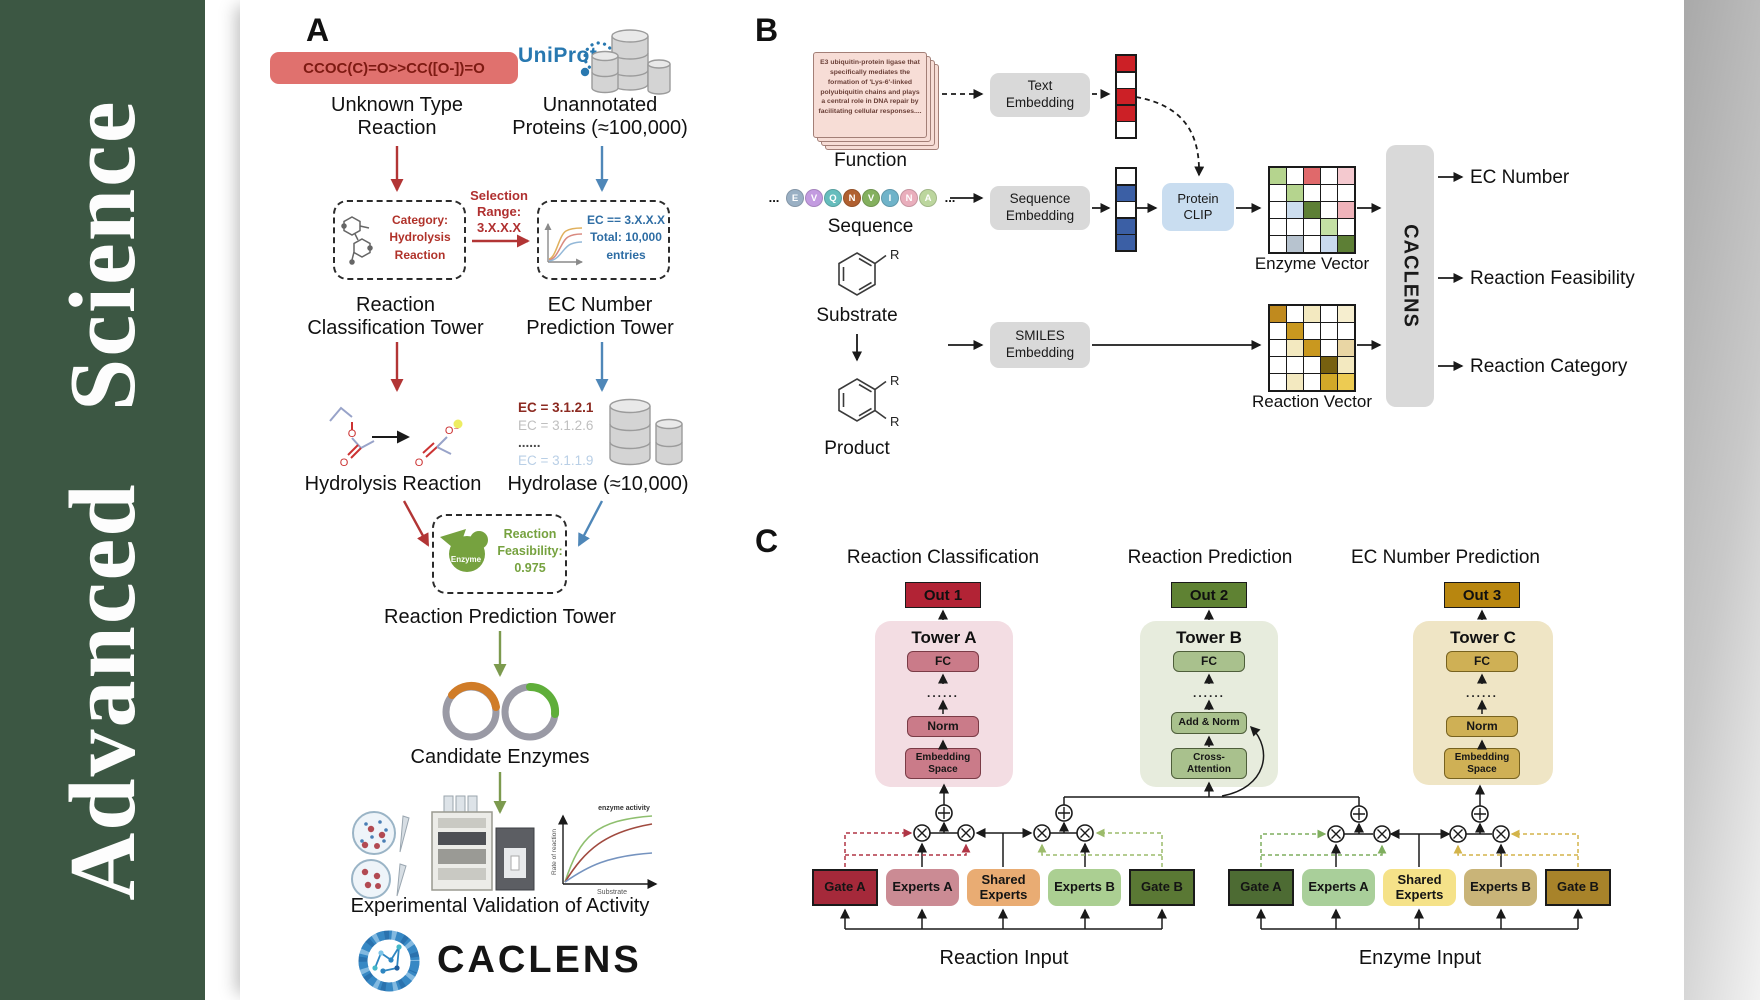 The width and height of the screenshot is (1760, 1000). Describe the element at coordinates (598, 484) in the screenshot. I see `hydrolase-label: Hydrolase (≈10,000)` at that location.